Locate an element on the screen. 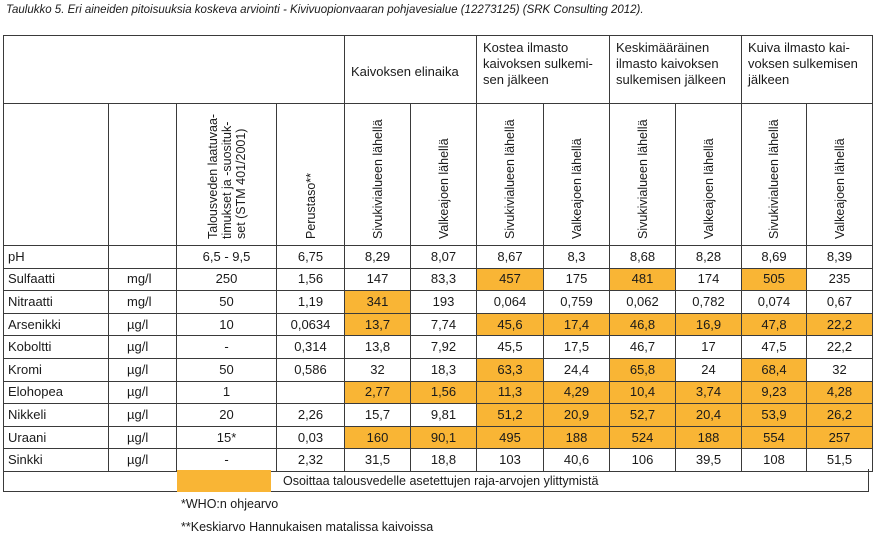 Image resolution: width=876 pixels, height=541 pixels. value-cell-exceeds: 26,2 is located at coordinates (839, 415).